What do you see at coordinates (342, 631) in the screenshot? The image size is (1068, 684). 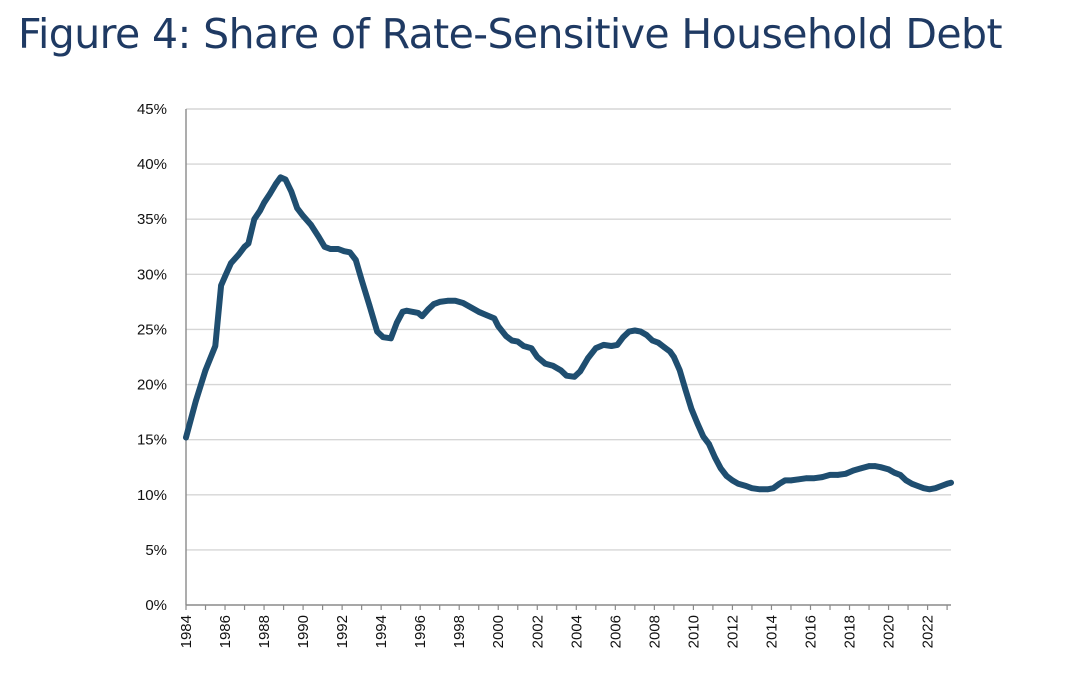 I see `x-tick-label: 1992` at bounding box center [342, 631].